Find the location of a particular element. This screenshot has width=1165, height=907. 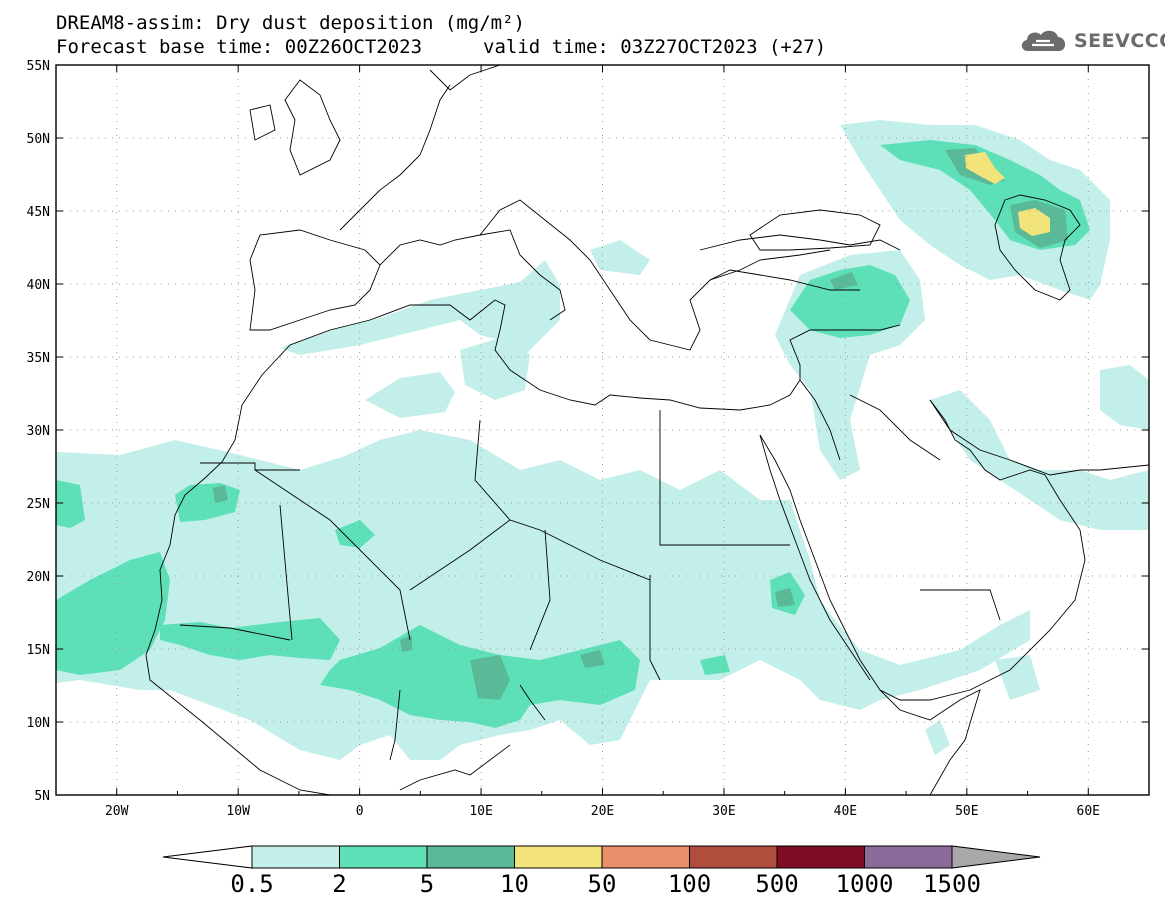

colorbar is located at coordinates (601, 857).